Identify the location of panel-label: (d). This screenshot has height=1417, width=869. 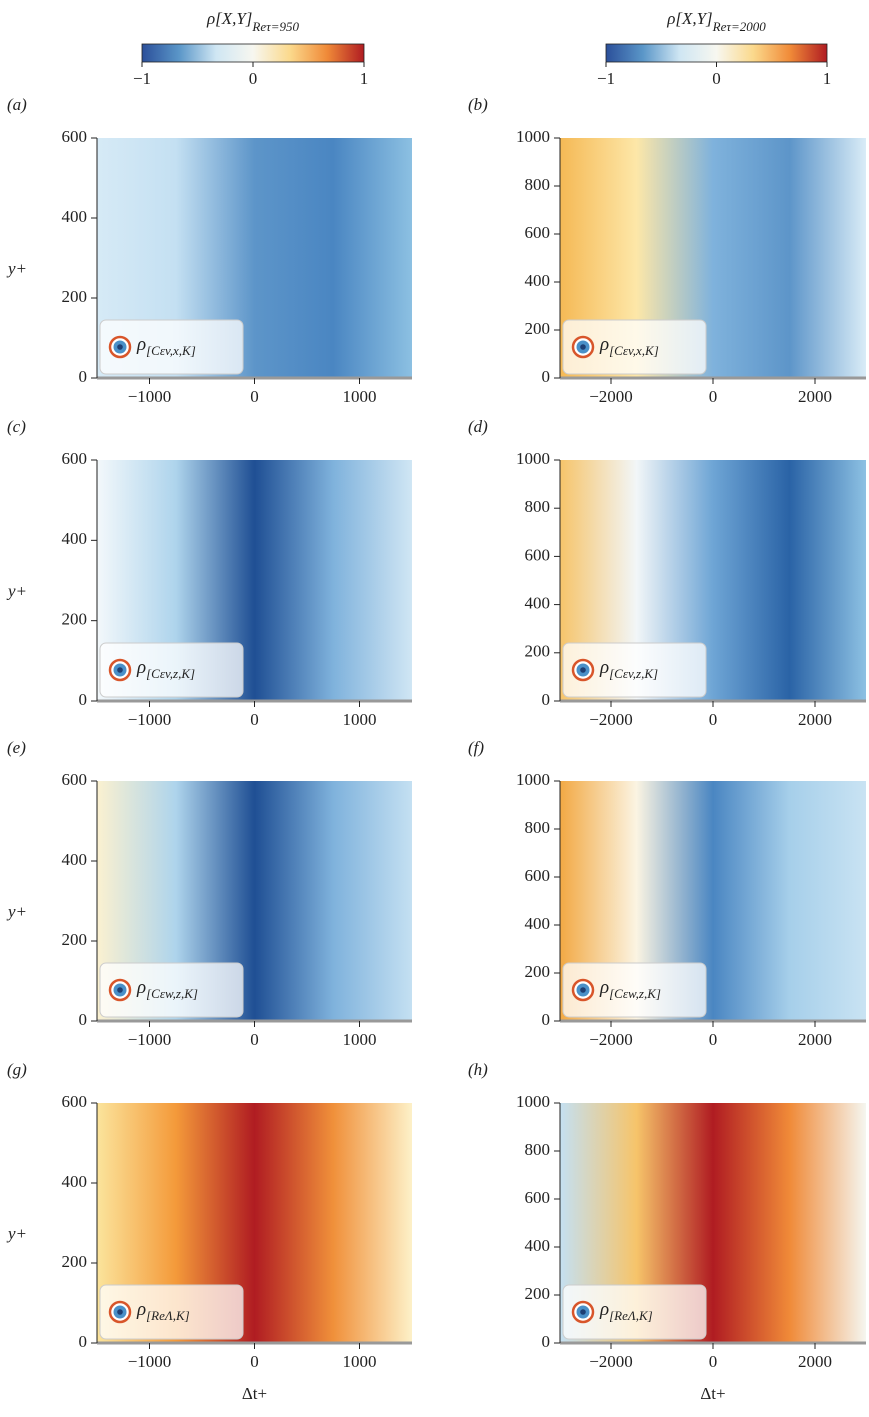
(478, 426).